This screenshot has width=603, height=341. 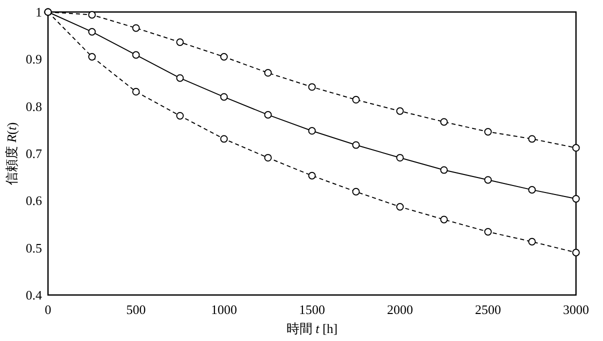 What do you see at coordinates (312, 328) in the screenshot?
I see `x-axis-title: 時間 t [h]` at bounding box center [312, 328].